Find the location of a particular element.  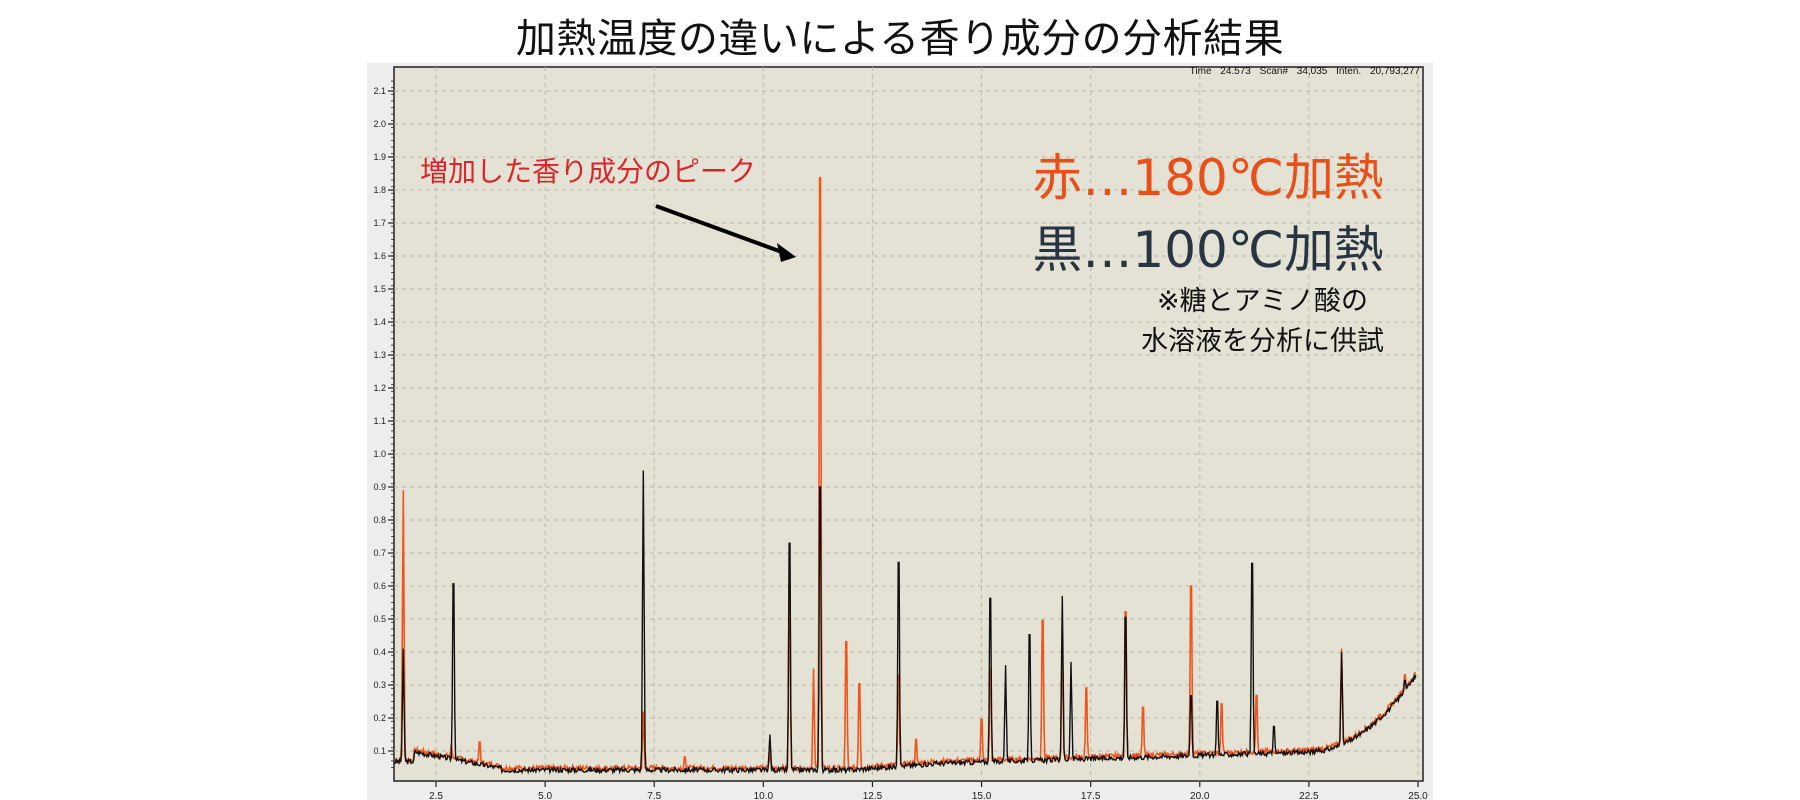

y-tick-label: 1.5 is located at coordinates (379, 289).